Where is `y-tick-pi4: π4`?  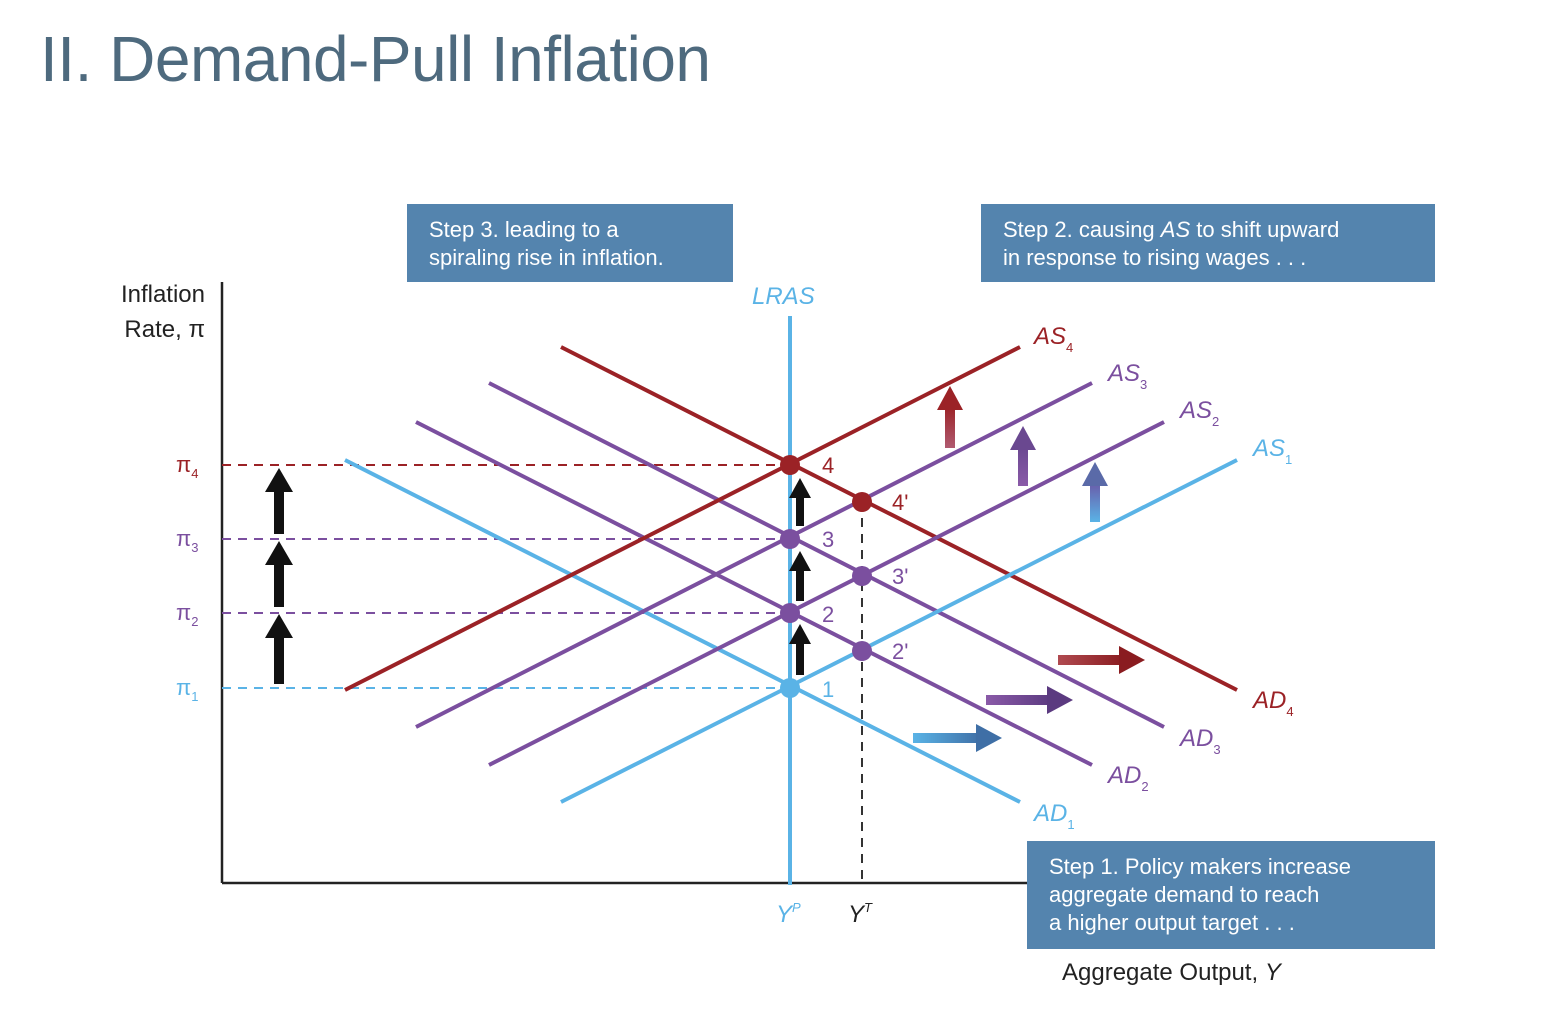 y-tick-pi4: π4 is located at coordinates (187, 466).